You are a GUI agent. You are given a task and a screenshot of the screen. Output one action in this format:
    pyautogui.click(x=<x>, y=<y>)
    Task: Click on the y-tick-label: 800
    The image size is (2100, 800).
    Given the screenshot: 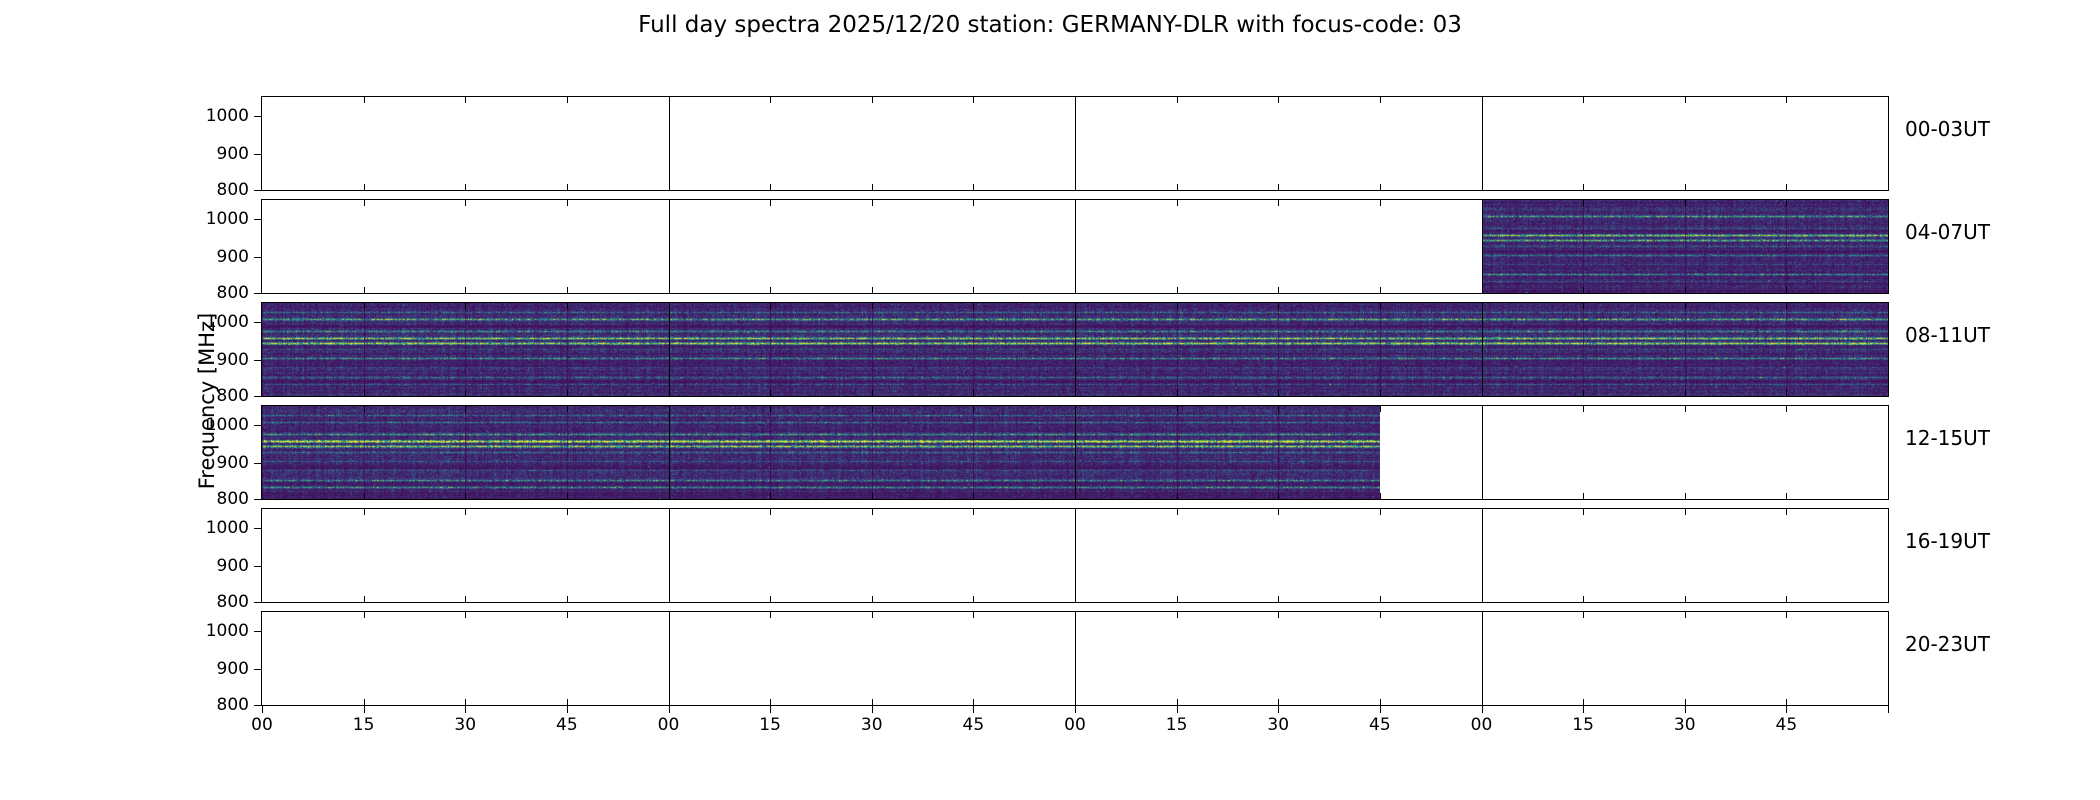 What is the action you would take?
    pyautogui.click(x=232, y=602)
    